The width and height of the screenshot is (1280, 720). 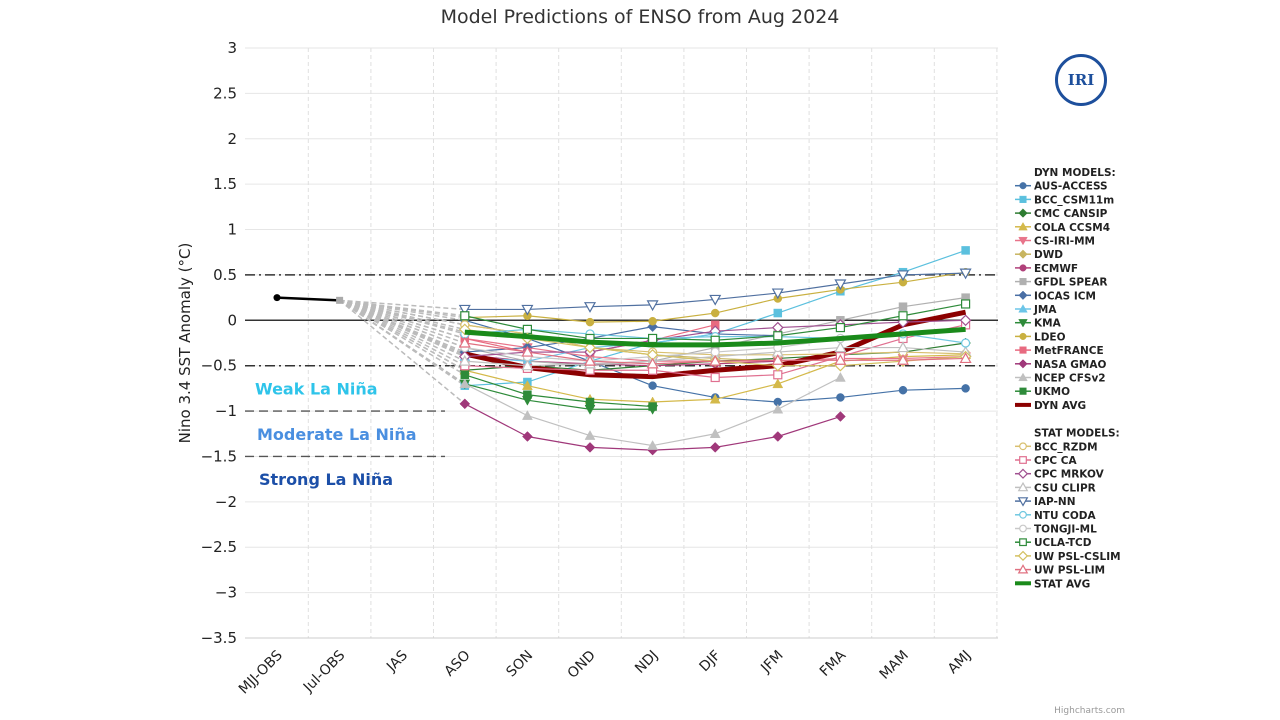 I want to click on legend-label: COLA CCSM4, so click(x=1072, y=228).